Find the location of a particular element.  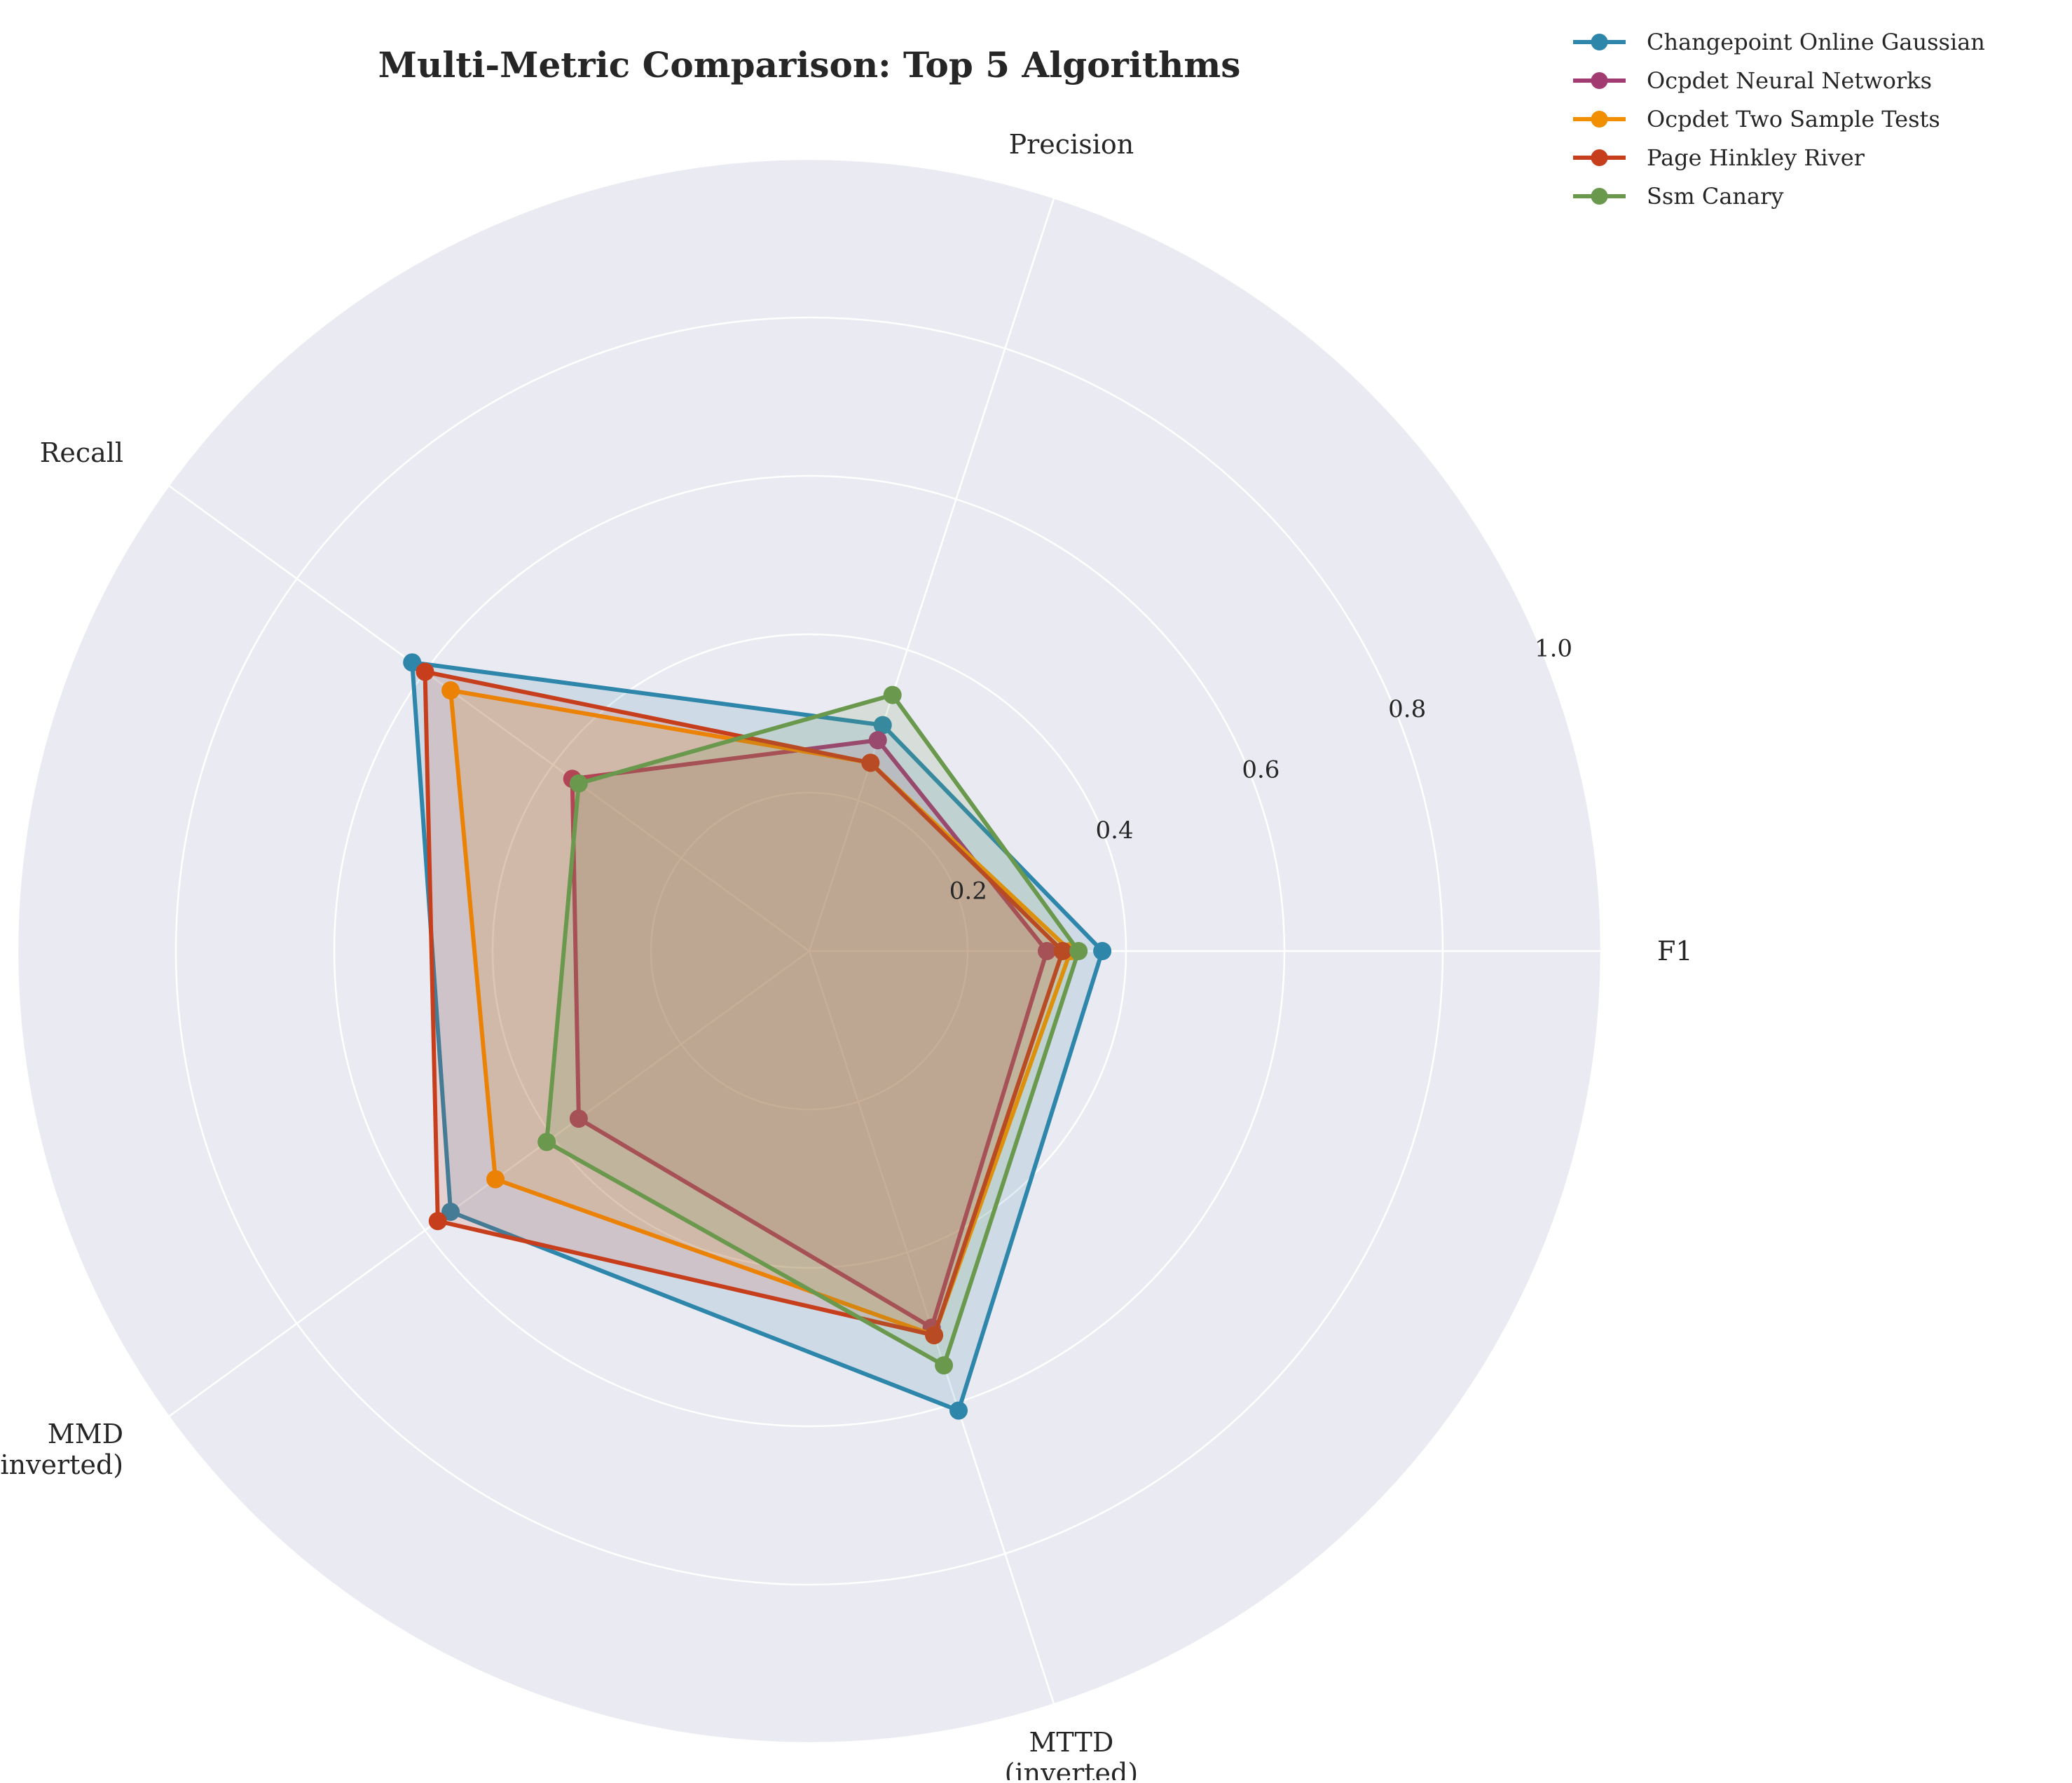

axis-label-f1: F1 is located at coordinates (1675, 951).